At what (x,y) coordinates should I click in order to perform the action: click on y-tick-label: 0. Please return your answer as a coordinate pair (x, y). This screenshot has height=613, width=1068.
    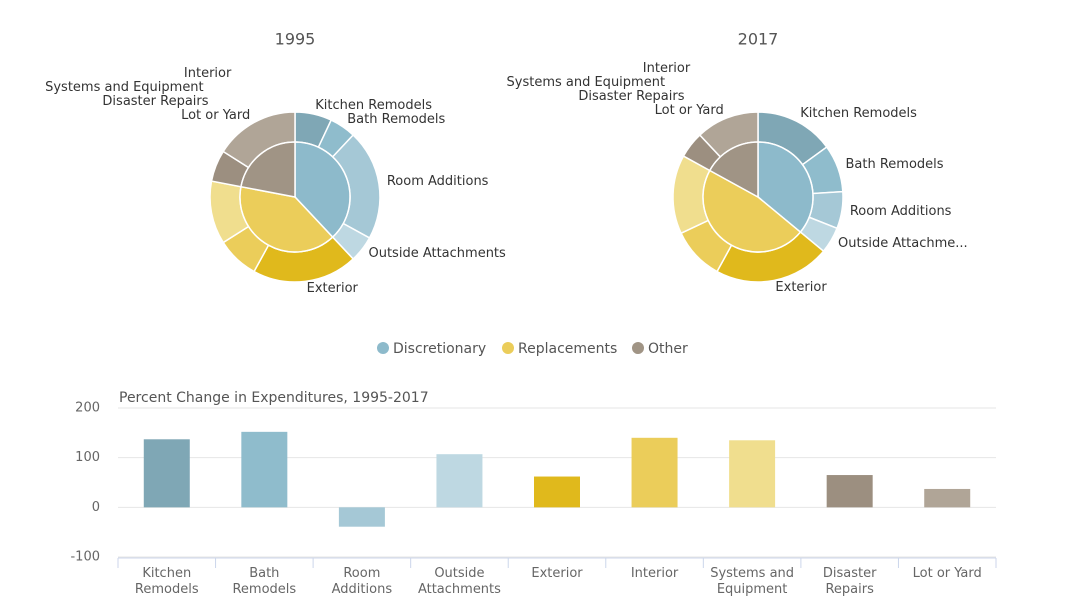
    Looking at the image, I should click on (96, 507).